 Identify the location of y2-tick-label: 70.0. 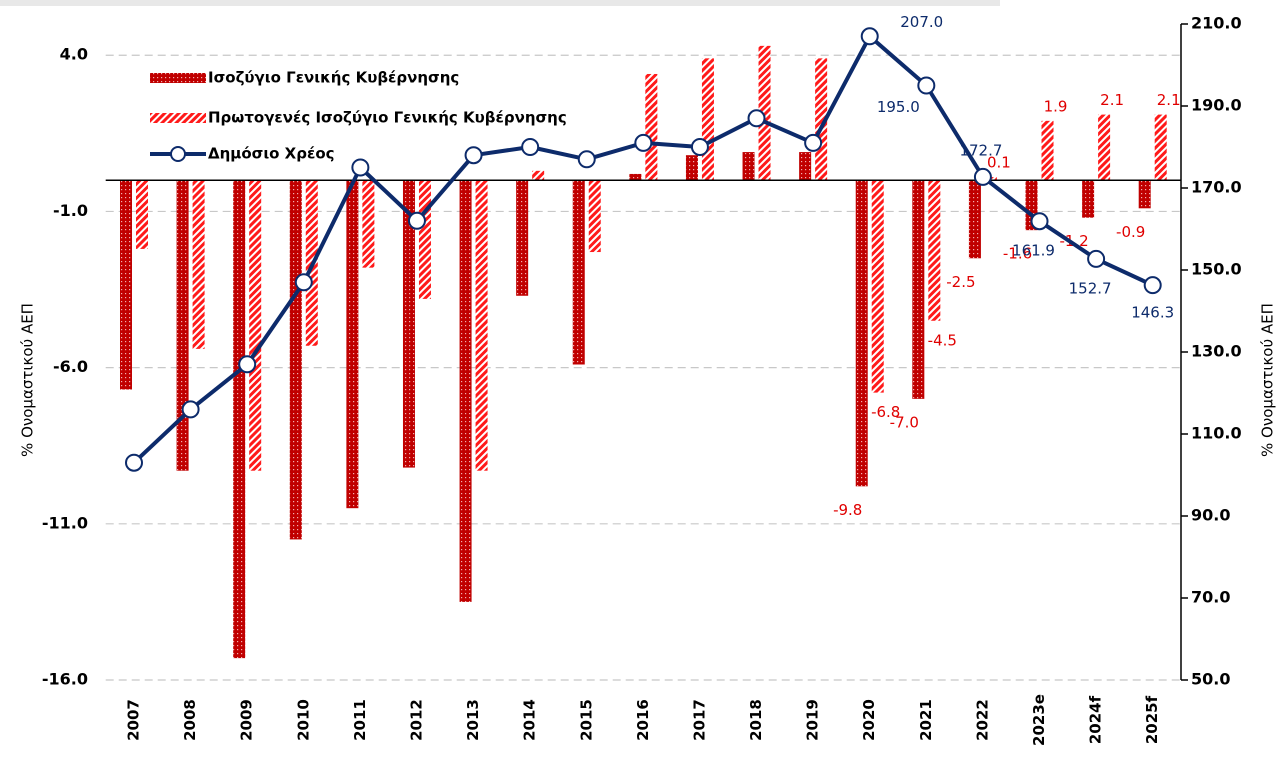
(1210, 597).